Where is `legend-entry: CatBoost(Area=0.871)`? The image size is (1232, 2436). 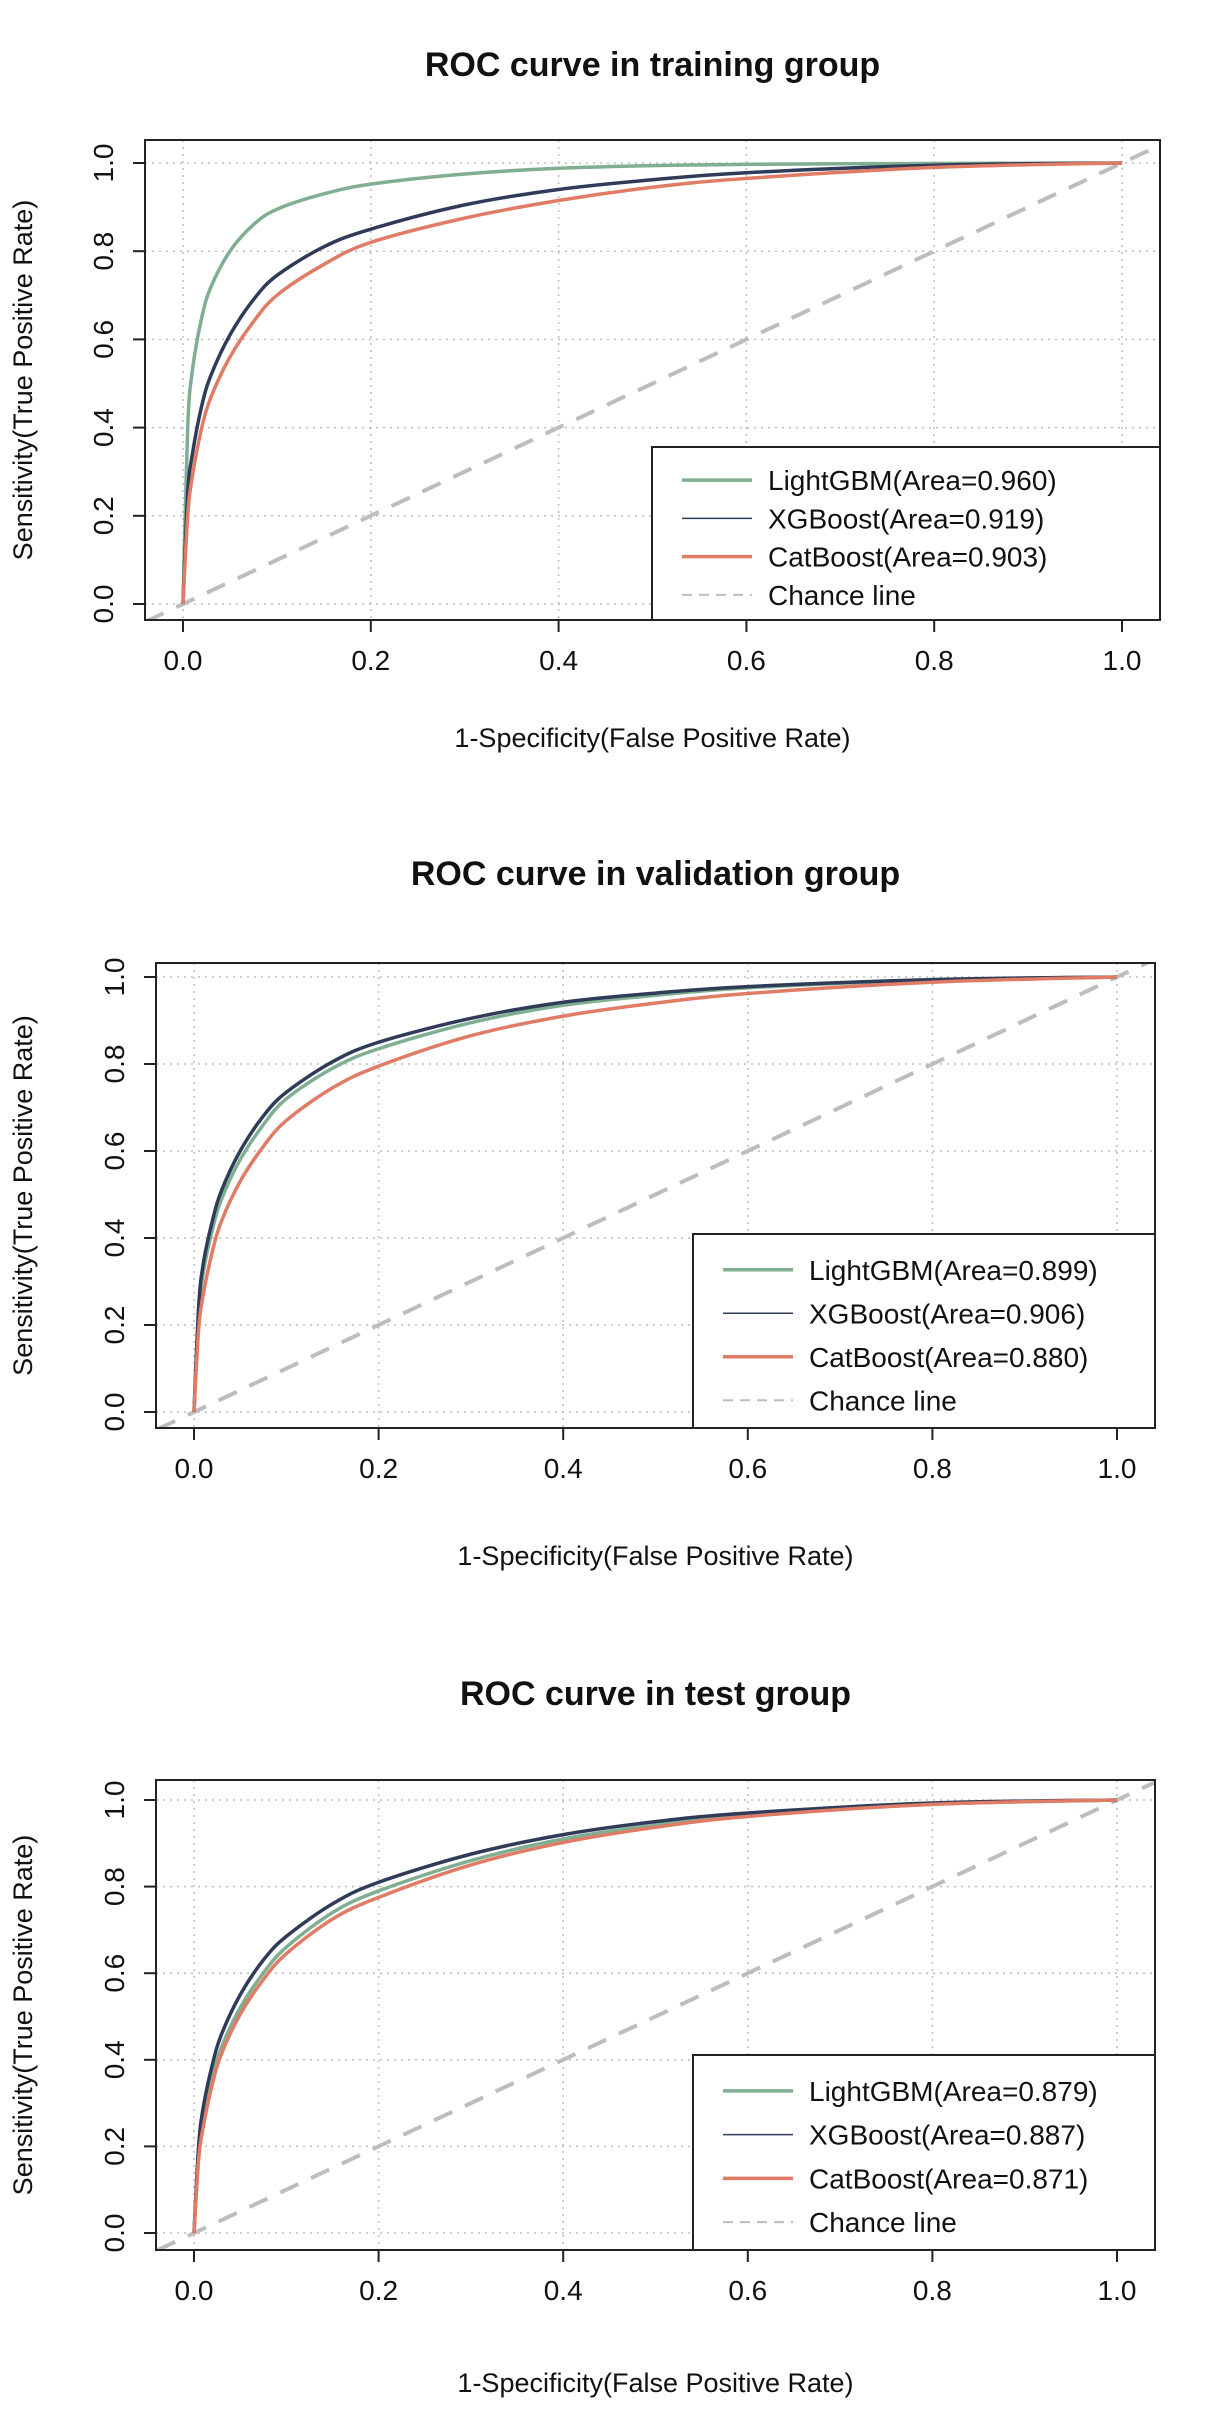 legend-entry: CatBoost(Area=0.871) is located at coordinates (948, 2178).